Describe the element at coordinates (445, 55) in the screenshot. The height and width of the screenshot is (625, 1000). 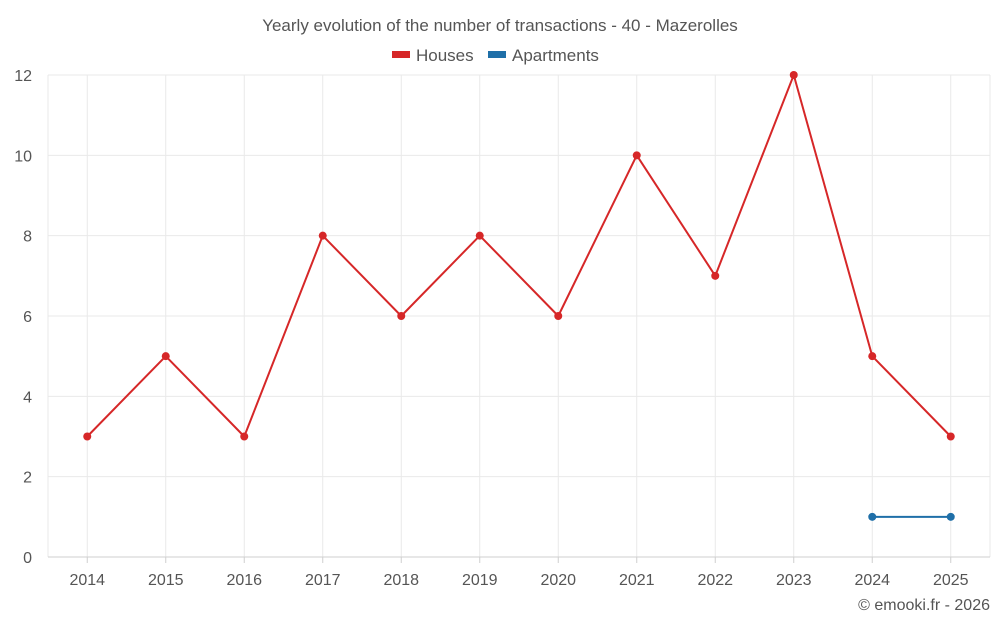
I see `legend-label-houses: Houses` at that location.